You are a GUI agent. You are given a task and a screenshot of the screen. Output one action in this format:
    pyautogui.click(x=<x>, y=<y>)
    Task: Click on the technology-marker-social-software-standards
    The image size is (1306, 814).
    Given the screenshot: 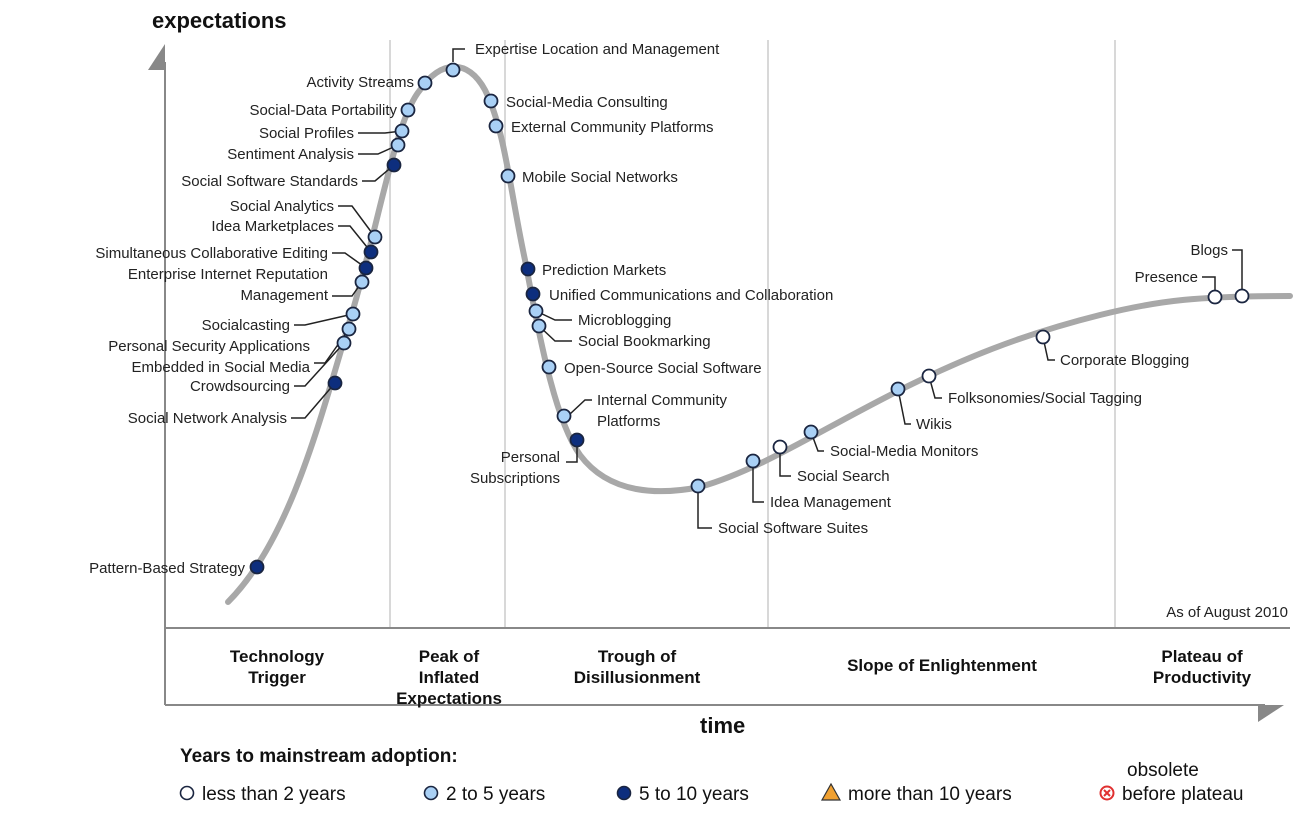 What is the action you would take?
    pyautogui.click(x=394, y=165)
    